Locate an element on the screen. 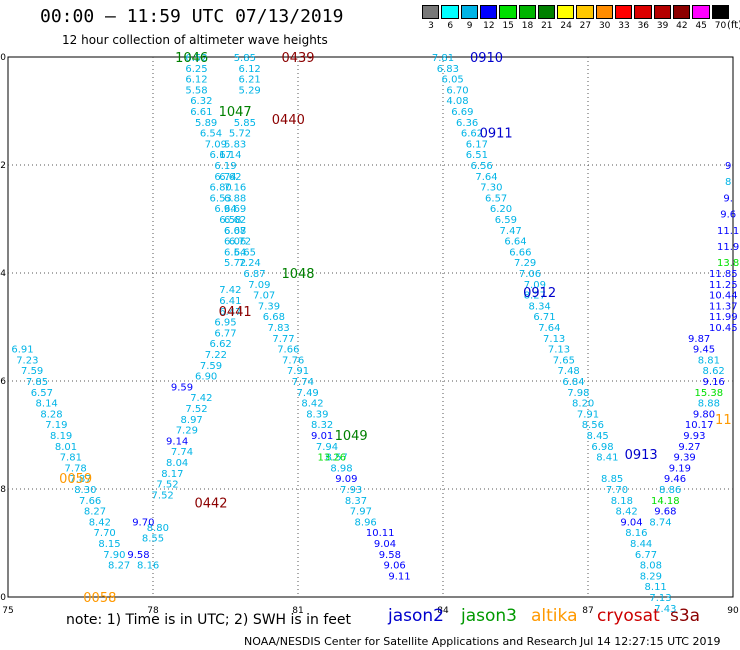  pass-time-label: 0059 is located at coordinates (75, 479).